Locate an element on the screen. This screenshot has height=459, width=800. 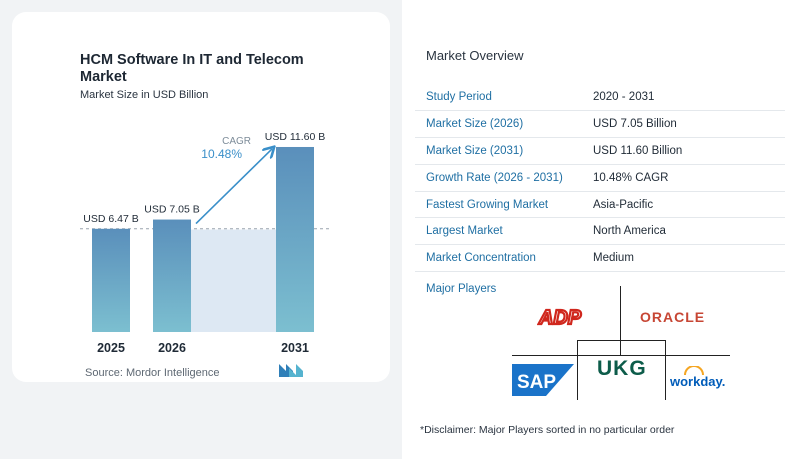
sap-logo: SAP is located at coordinates (543, 380).